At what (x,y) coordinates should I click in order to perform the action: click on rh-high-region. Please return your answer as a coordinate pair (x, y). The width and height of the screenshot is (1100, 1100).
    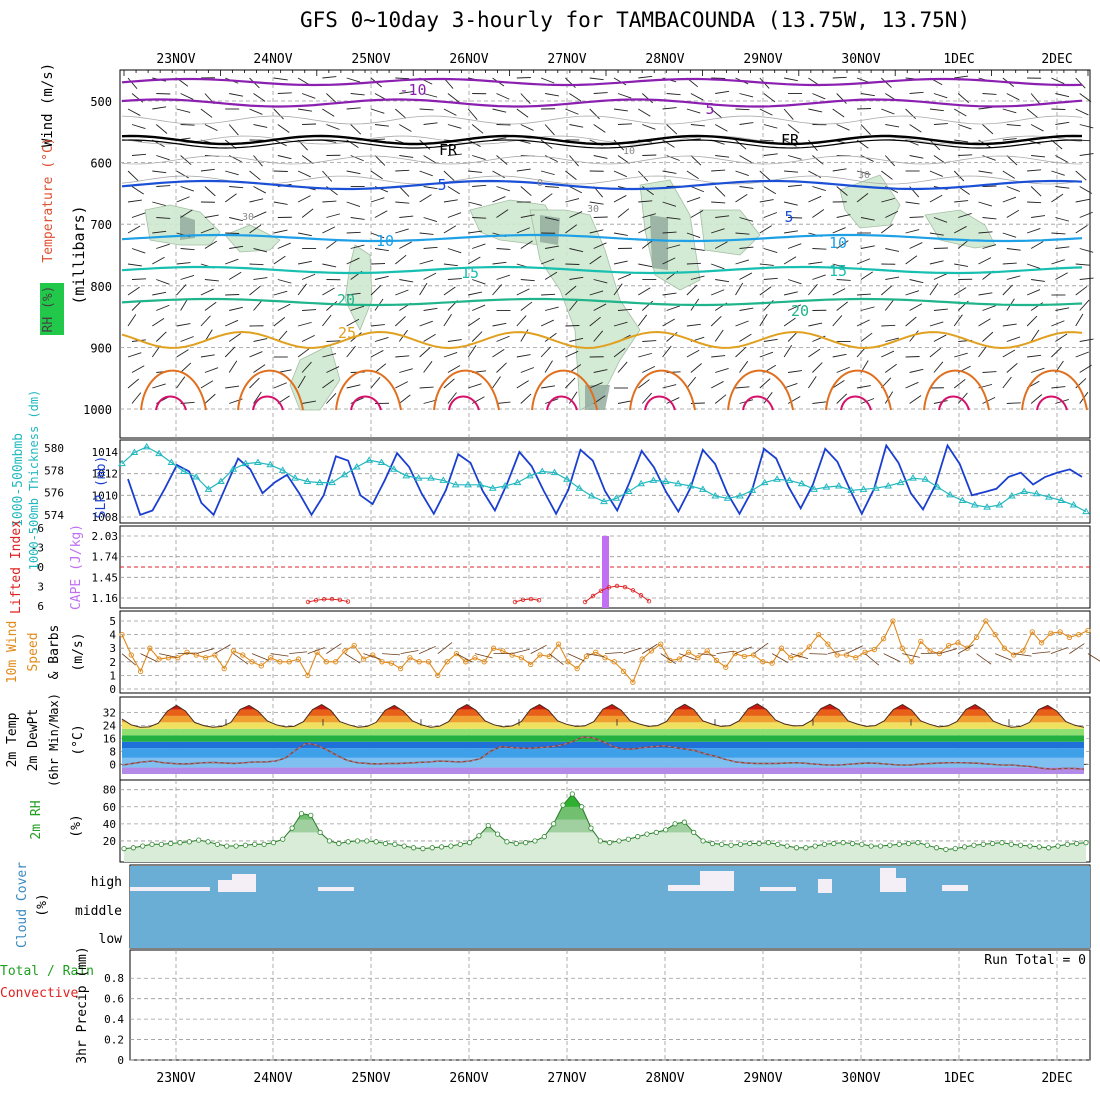
    Looking at the image, I should click on (187, 227).